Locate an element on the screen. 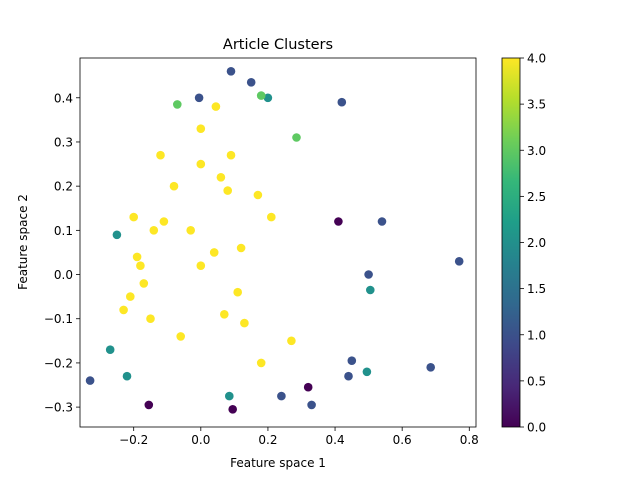 This screenshot has width=640, height=484. colorbar-tick-label: 4.0 is located at coordinates (536, 59).